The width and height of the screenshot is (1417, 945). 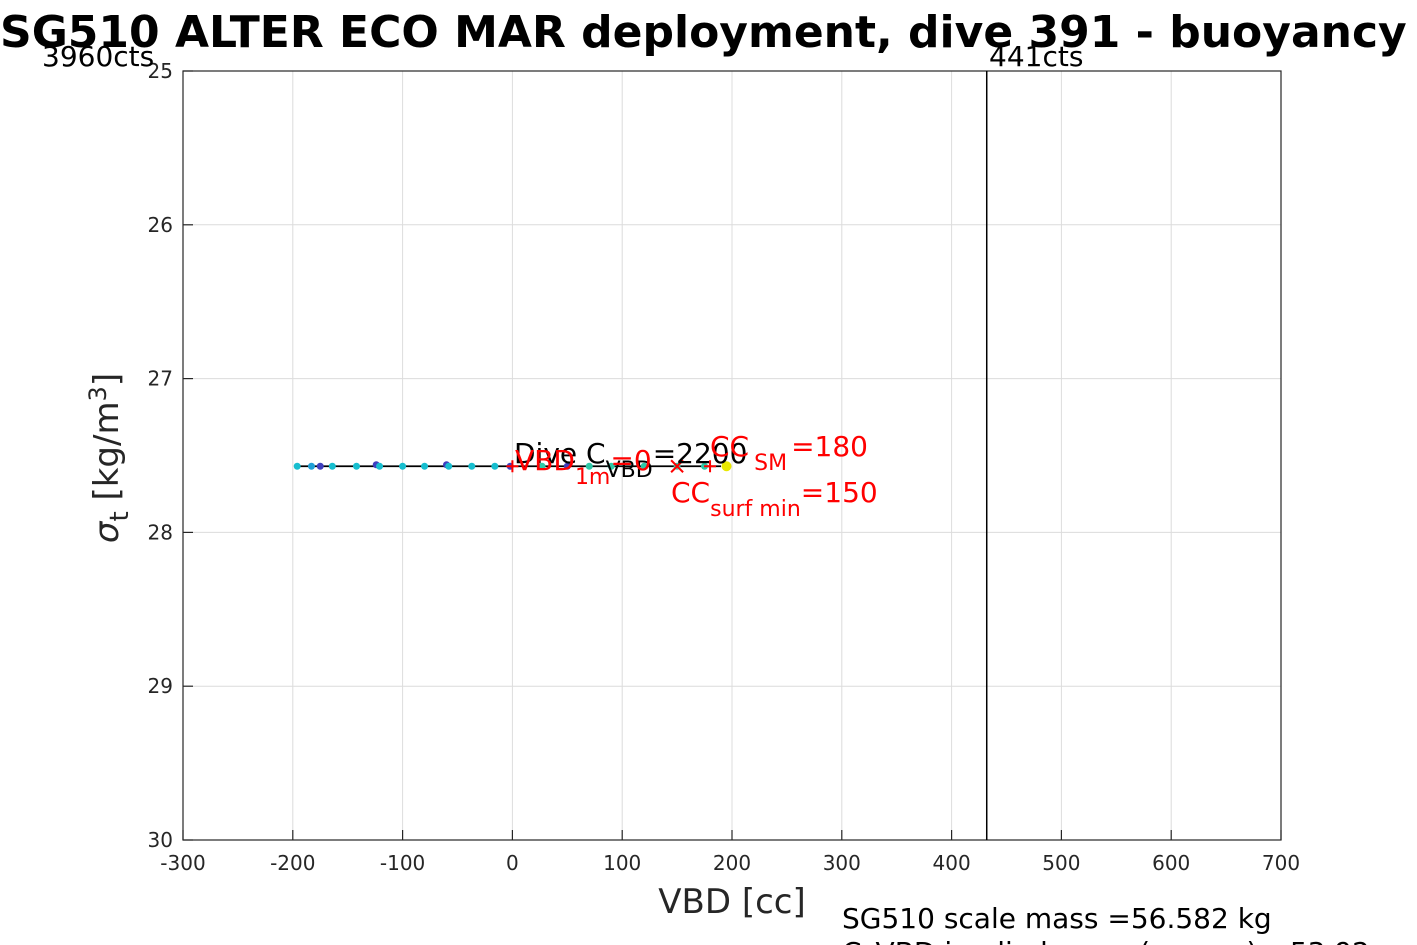 I want to click on x-tick-label: 0, so click(x=512, y=863).